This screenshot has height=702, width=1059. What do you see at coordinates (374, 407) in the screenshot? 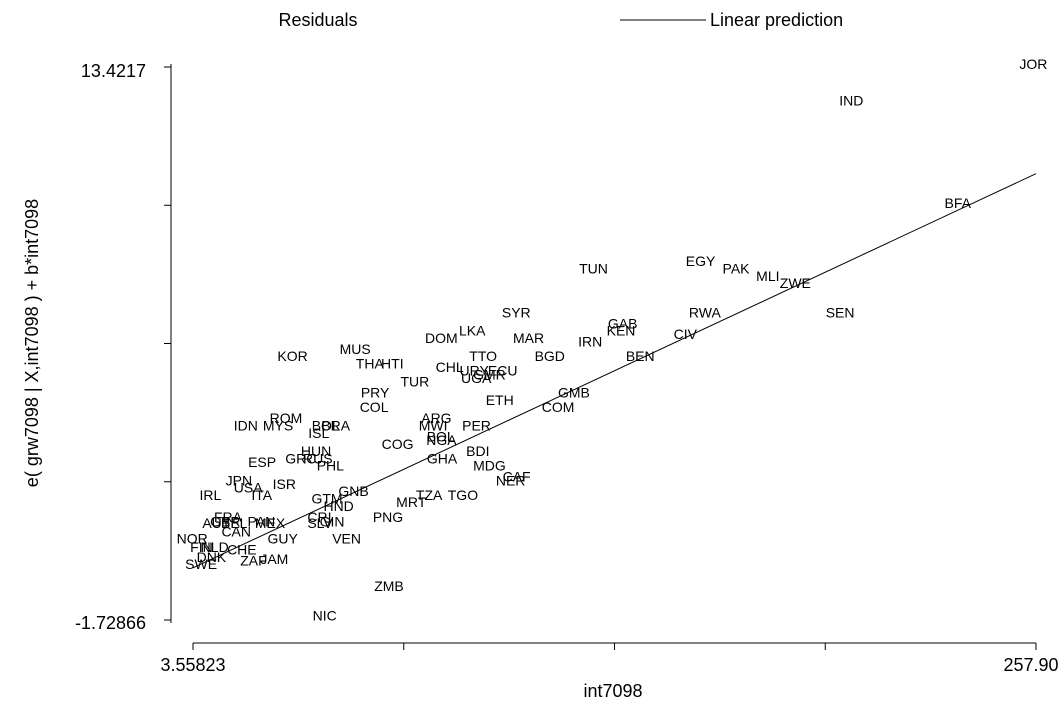
I see `point-label-col: COL` at bounding box center [374, 407].